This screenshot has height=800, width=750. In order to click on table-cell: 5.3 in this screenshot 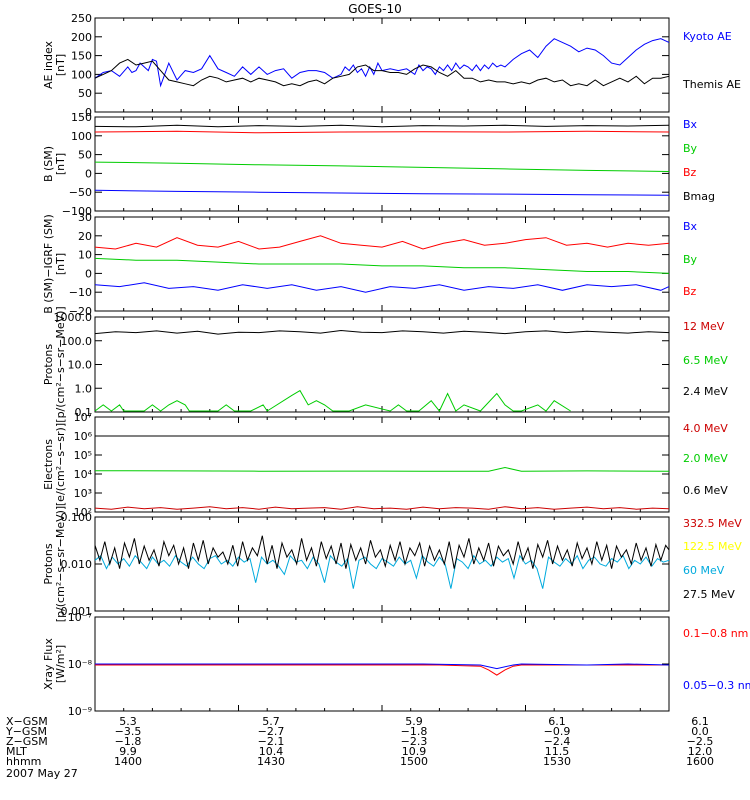, I will do `click(128, 721)`.